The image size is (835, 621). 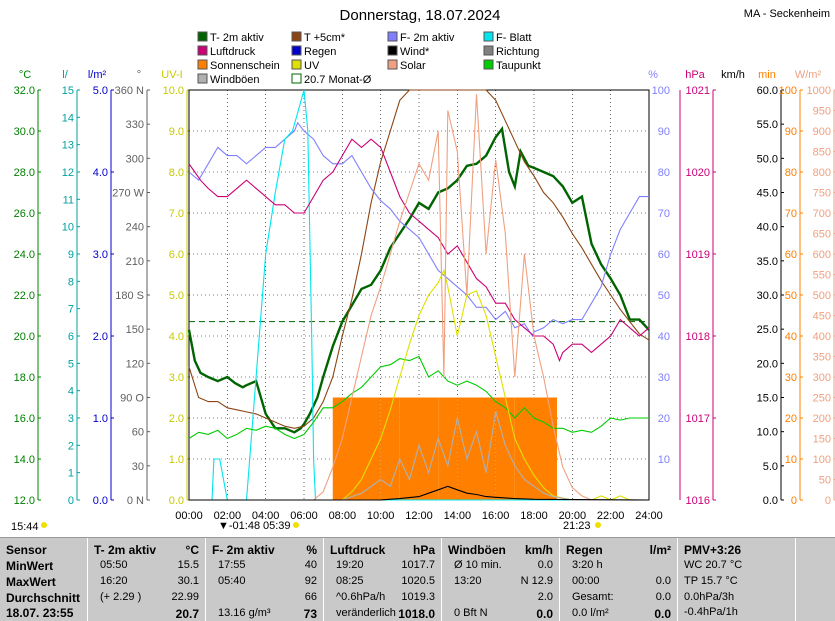 I want to click on time-tick-label: 00:00, so click(x=189, y=516).